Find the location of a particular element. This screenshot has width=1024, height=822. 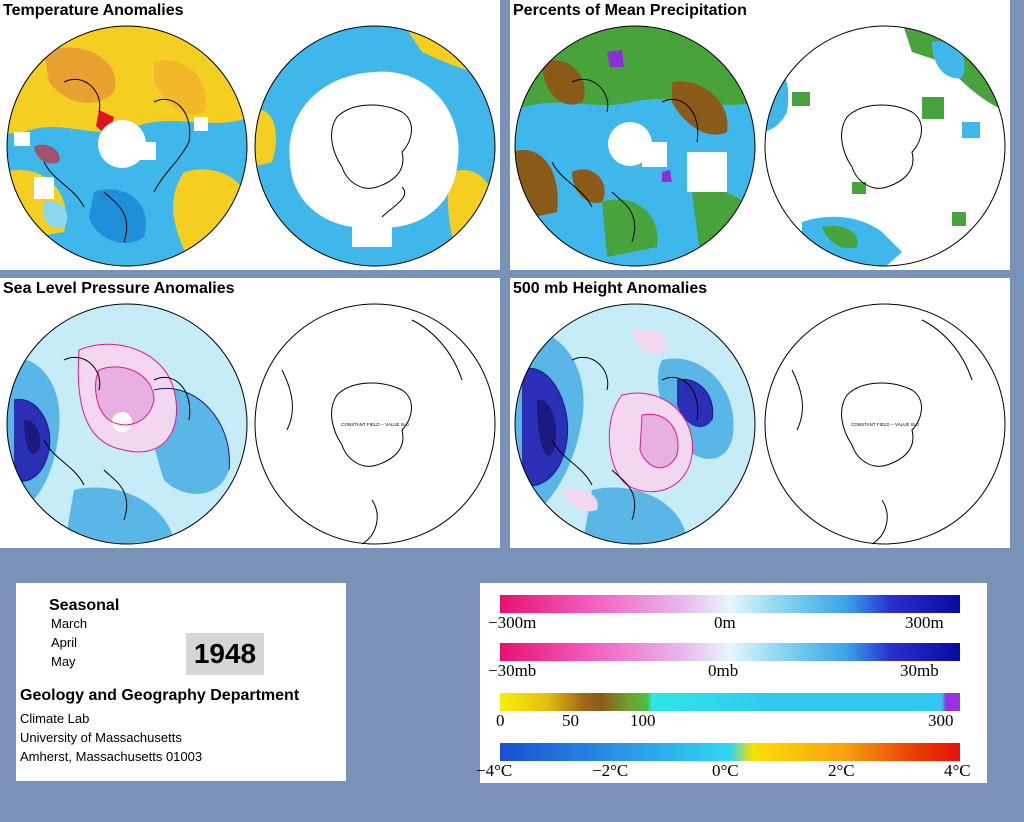

height-color-bar is located at coordinates (730, 604).